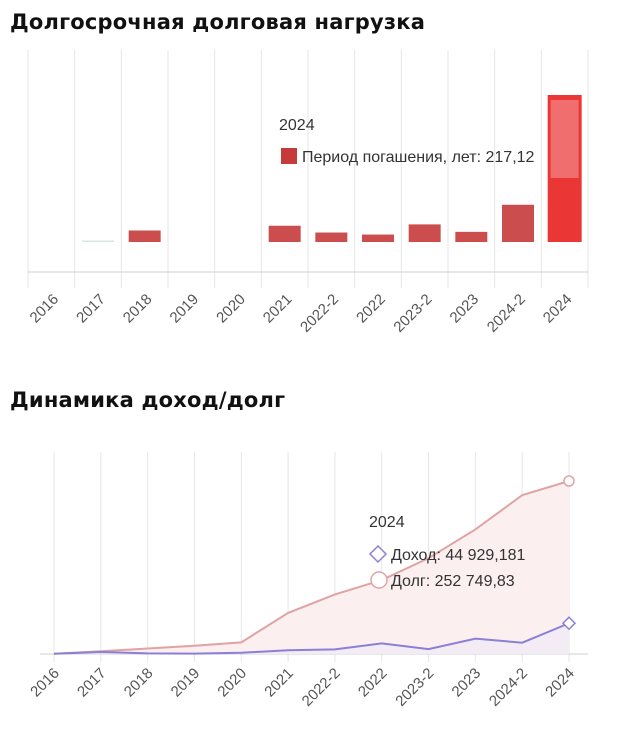  Describe the element at coordinates (418, 157) in the screenshot. I see `tooltip-value: Период погашения, лет: 217,12` at that location.